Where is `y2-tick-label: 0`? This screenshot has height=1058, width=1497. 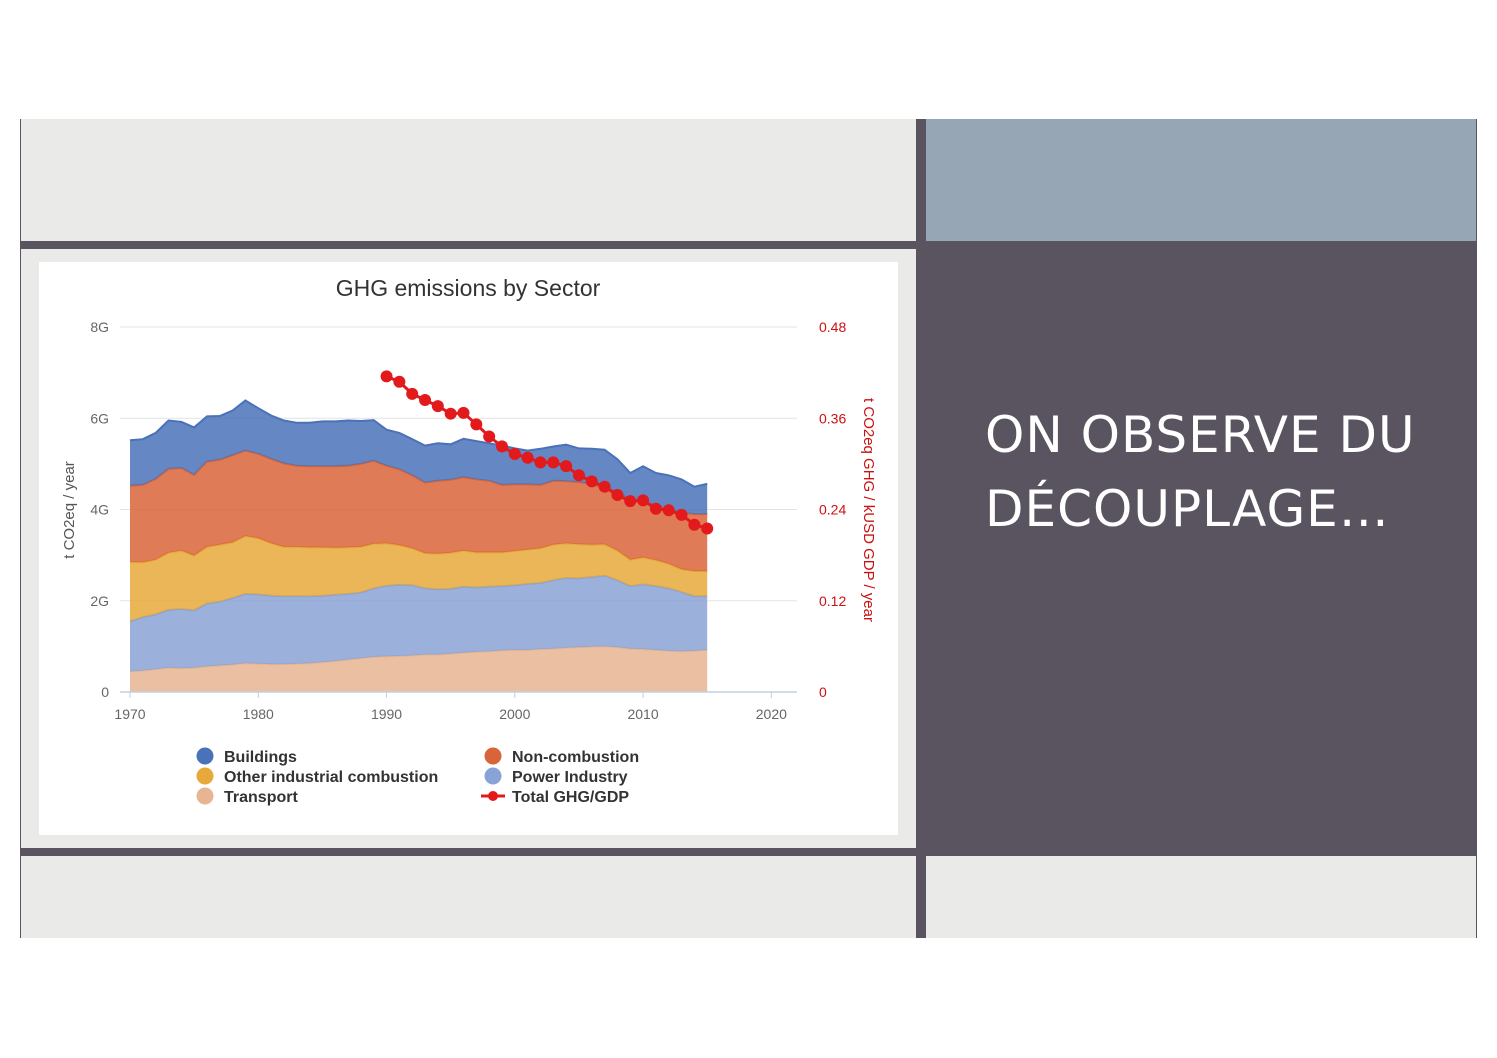
y2-tick-label: 0 is located at coordinates (823, 692).